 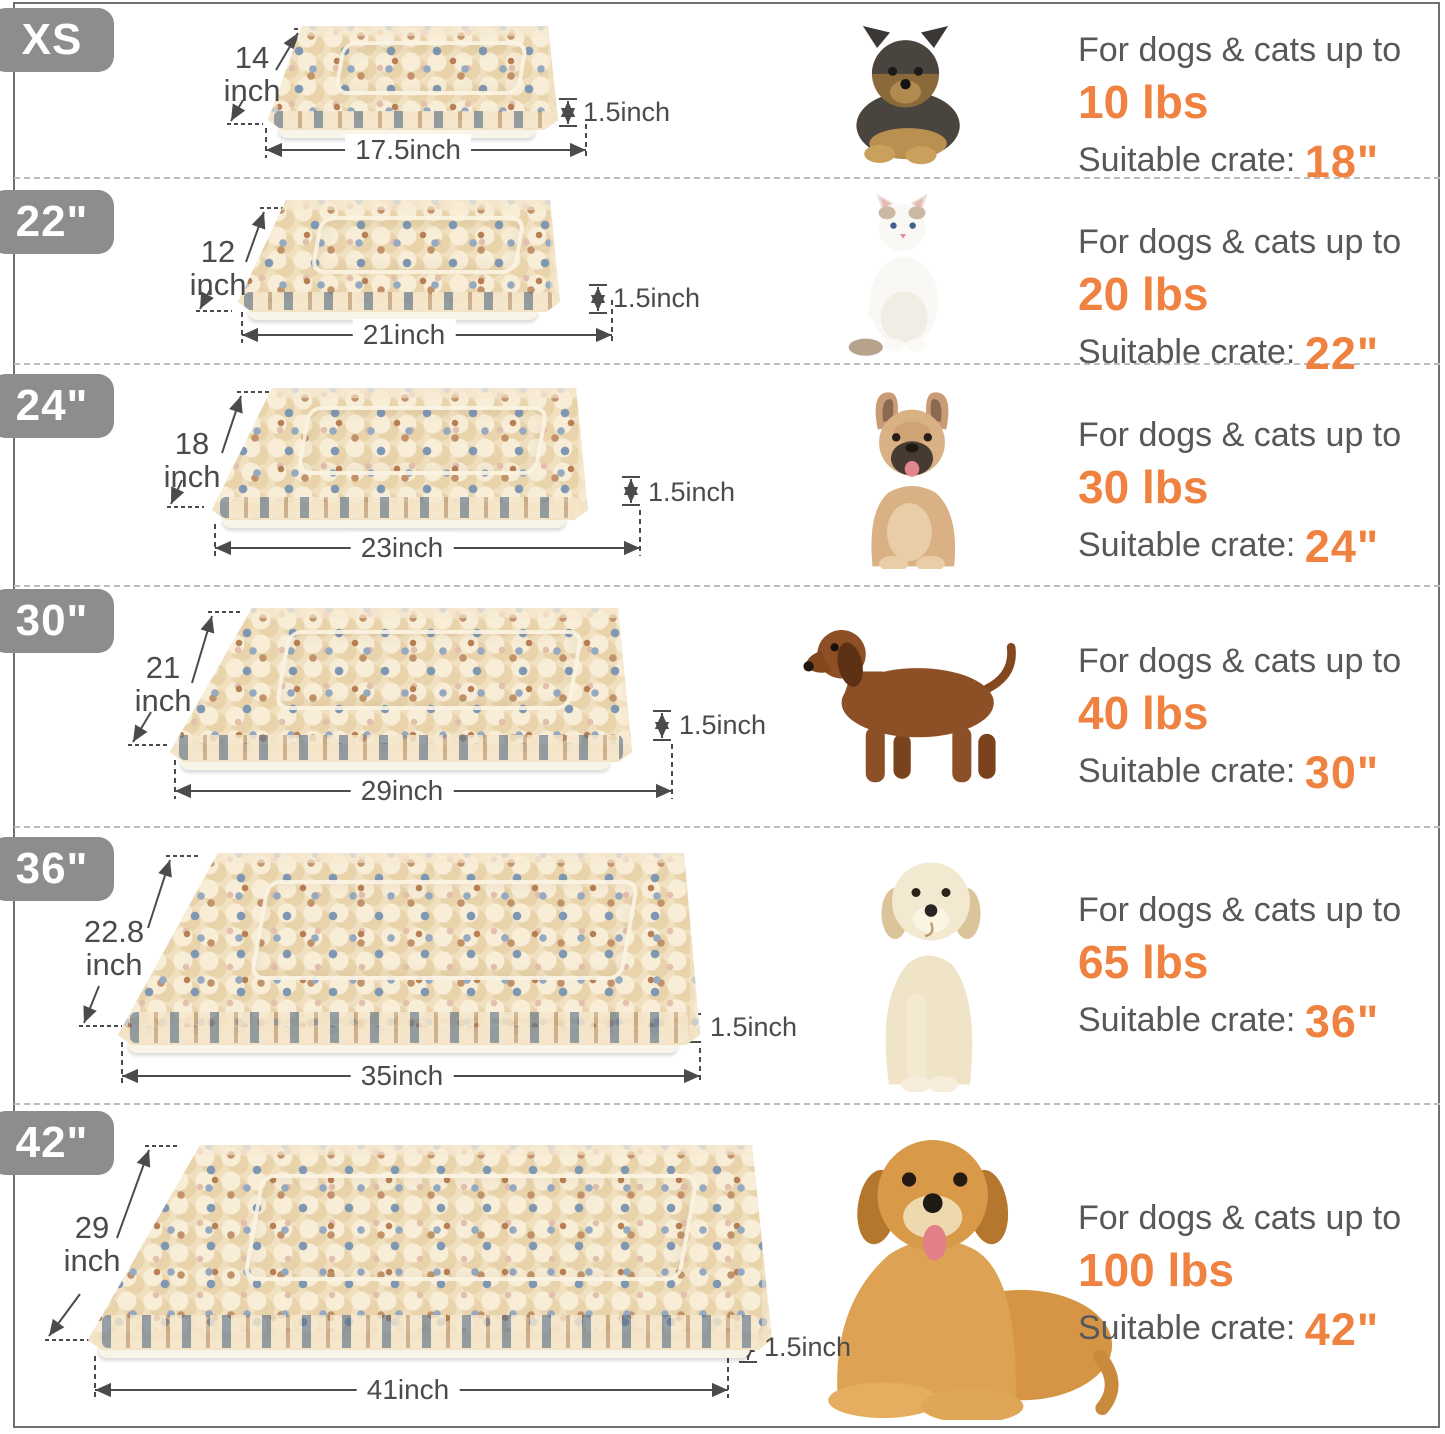 I want to click on mat-width-dimension: 17.5inch, so click(x=408, y=150).